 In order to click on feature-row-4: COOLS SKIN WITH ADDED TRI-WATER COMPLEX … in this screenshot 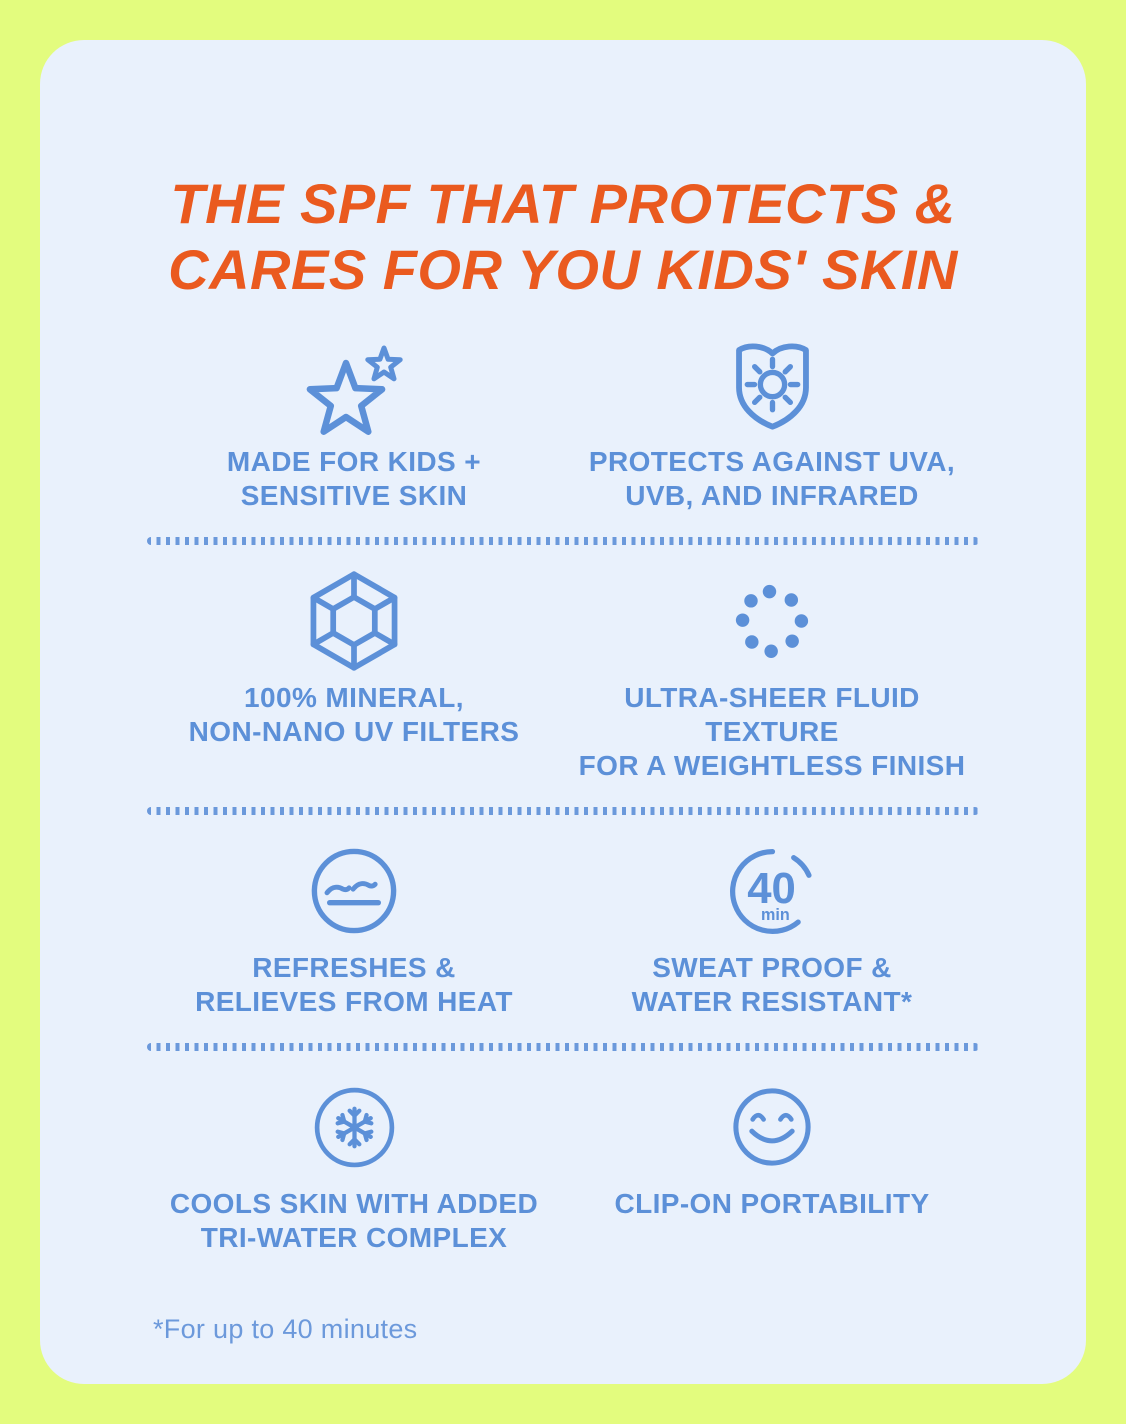, I will do `click(563, 1165)`.